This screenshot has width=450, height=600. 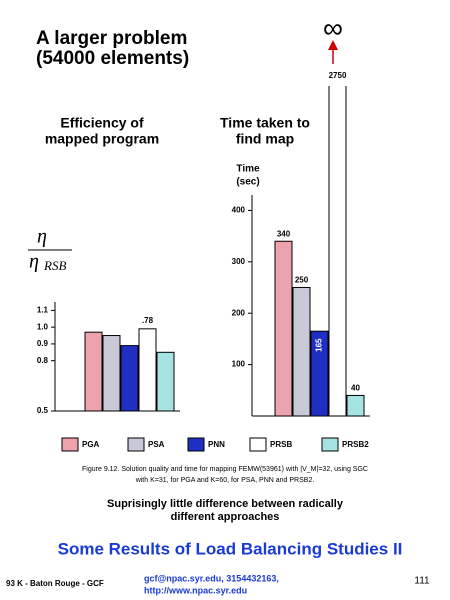 What do you see at coordinates (102, 123) in the screenshot?
I see `chart-title: Efficiency of` at bounding box center [102, 123].